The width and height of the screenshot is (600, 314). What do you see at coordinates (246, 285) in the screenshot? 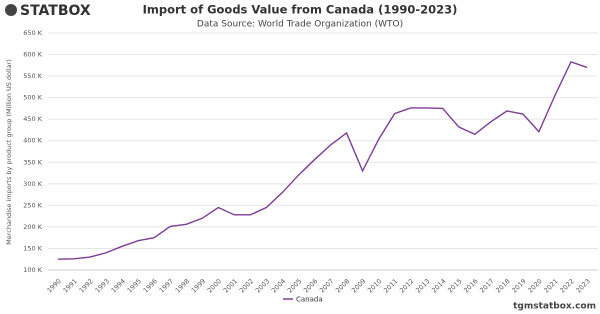
I see `x-tick-label: 2002` at bounding box center [246, 285].